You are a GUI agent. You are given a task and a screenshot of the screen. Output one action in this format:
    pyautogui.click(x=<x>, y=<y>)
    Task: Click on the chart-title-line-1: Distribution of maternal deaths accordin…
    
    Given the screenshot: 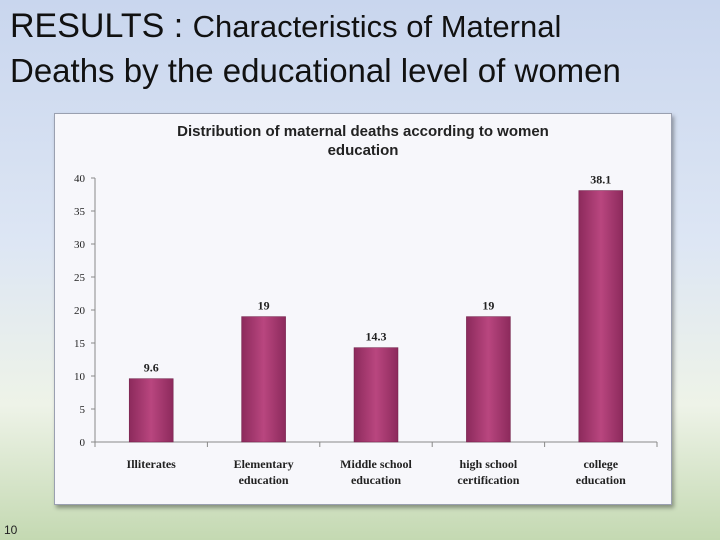 What is the action you would take?
    pyautogui.click(x=363, y=131)
    